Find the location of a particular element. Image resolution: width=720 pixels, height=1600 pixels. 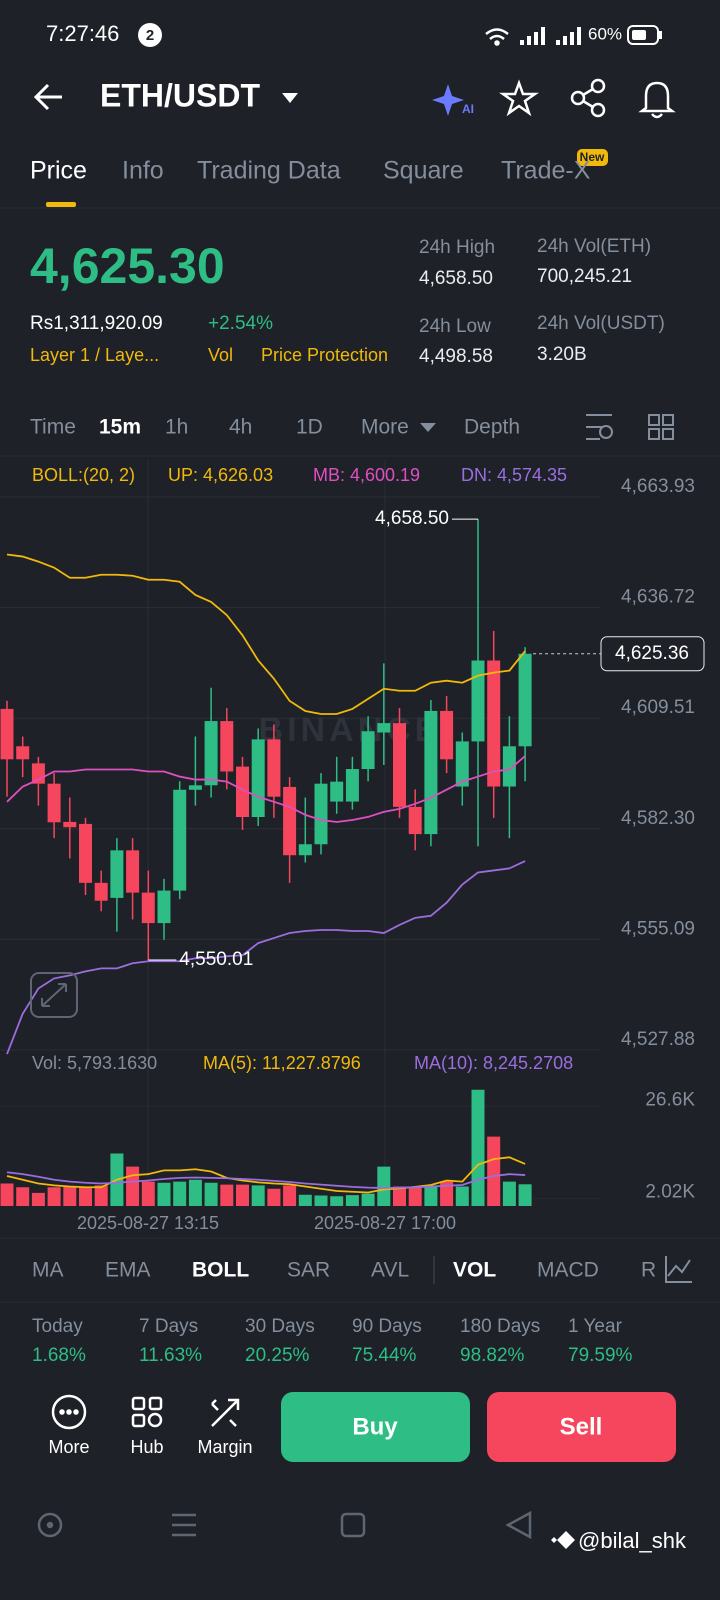

indicator-tab: EMA is located at coordinates (128, 1270).